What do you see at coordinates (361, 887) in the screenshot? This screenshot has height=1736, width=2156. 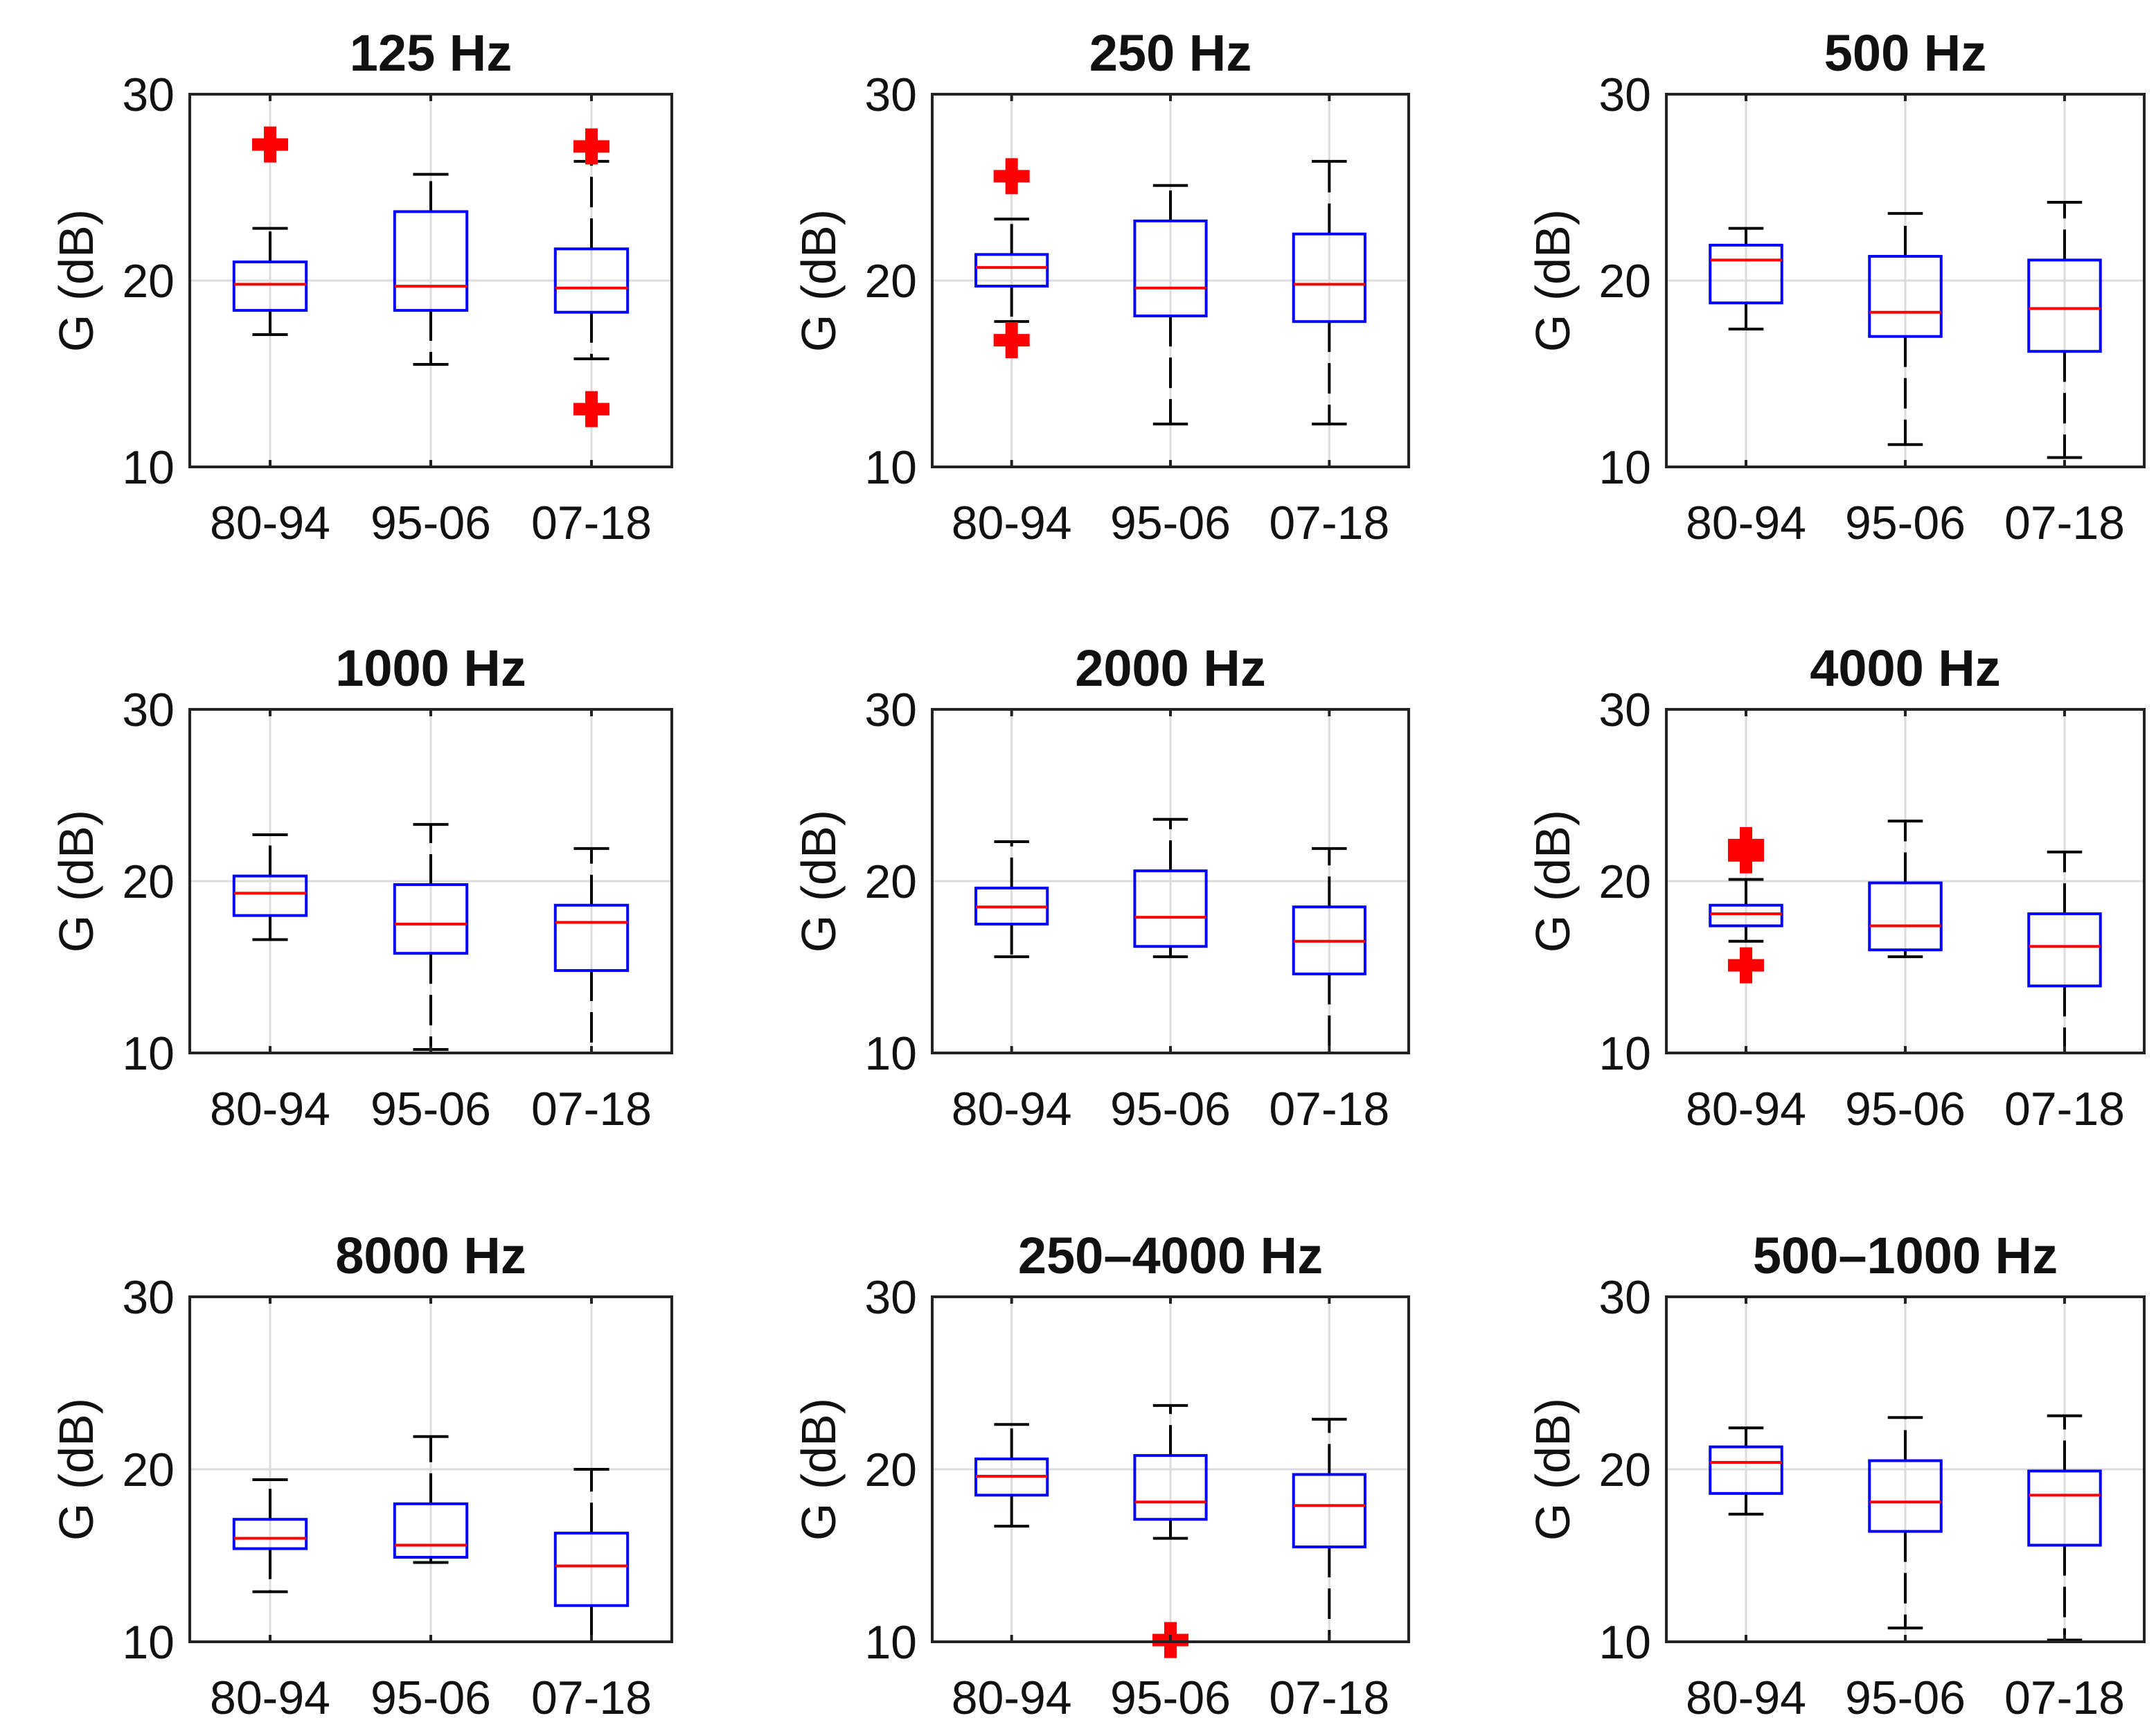 I see `subplot-panel: 10 20 30 80-94 95-06 07-18 1000 Hz G (dB)` at bounding box center [361, 887].